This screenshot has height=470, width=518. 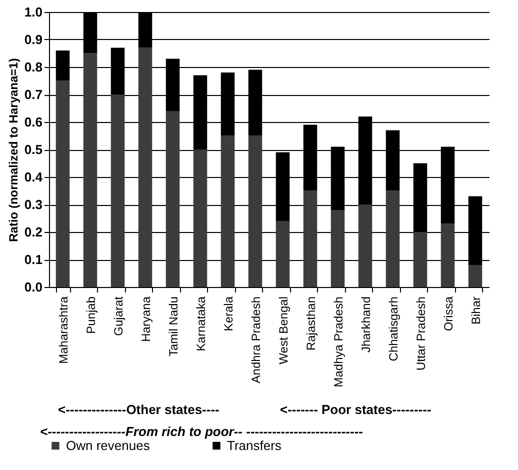 What do you see at coordinates (283, 330) in the screenshot?
I see `x-tick-label: West Bengal` at bounding box center [283, 330].